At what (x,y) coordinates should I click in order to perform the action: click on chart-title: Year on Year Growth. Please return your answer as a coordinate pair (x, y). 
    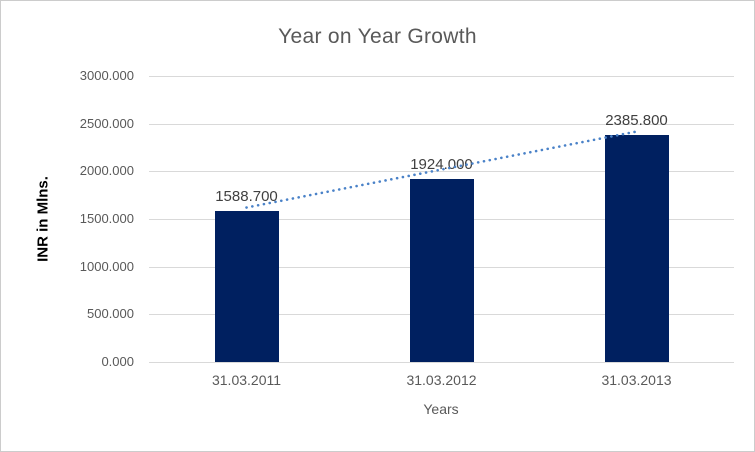
    Looking at the image, I should click on (377, 36).